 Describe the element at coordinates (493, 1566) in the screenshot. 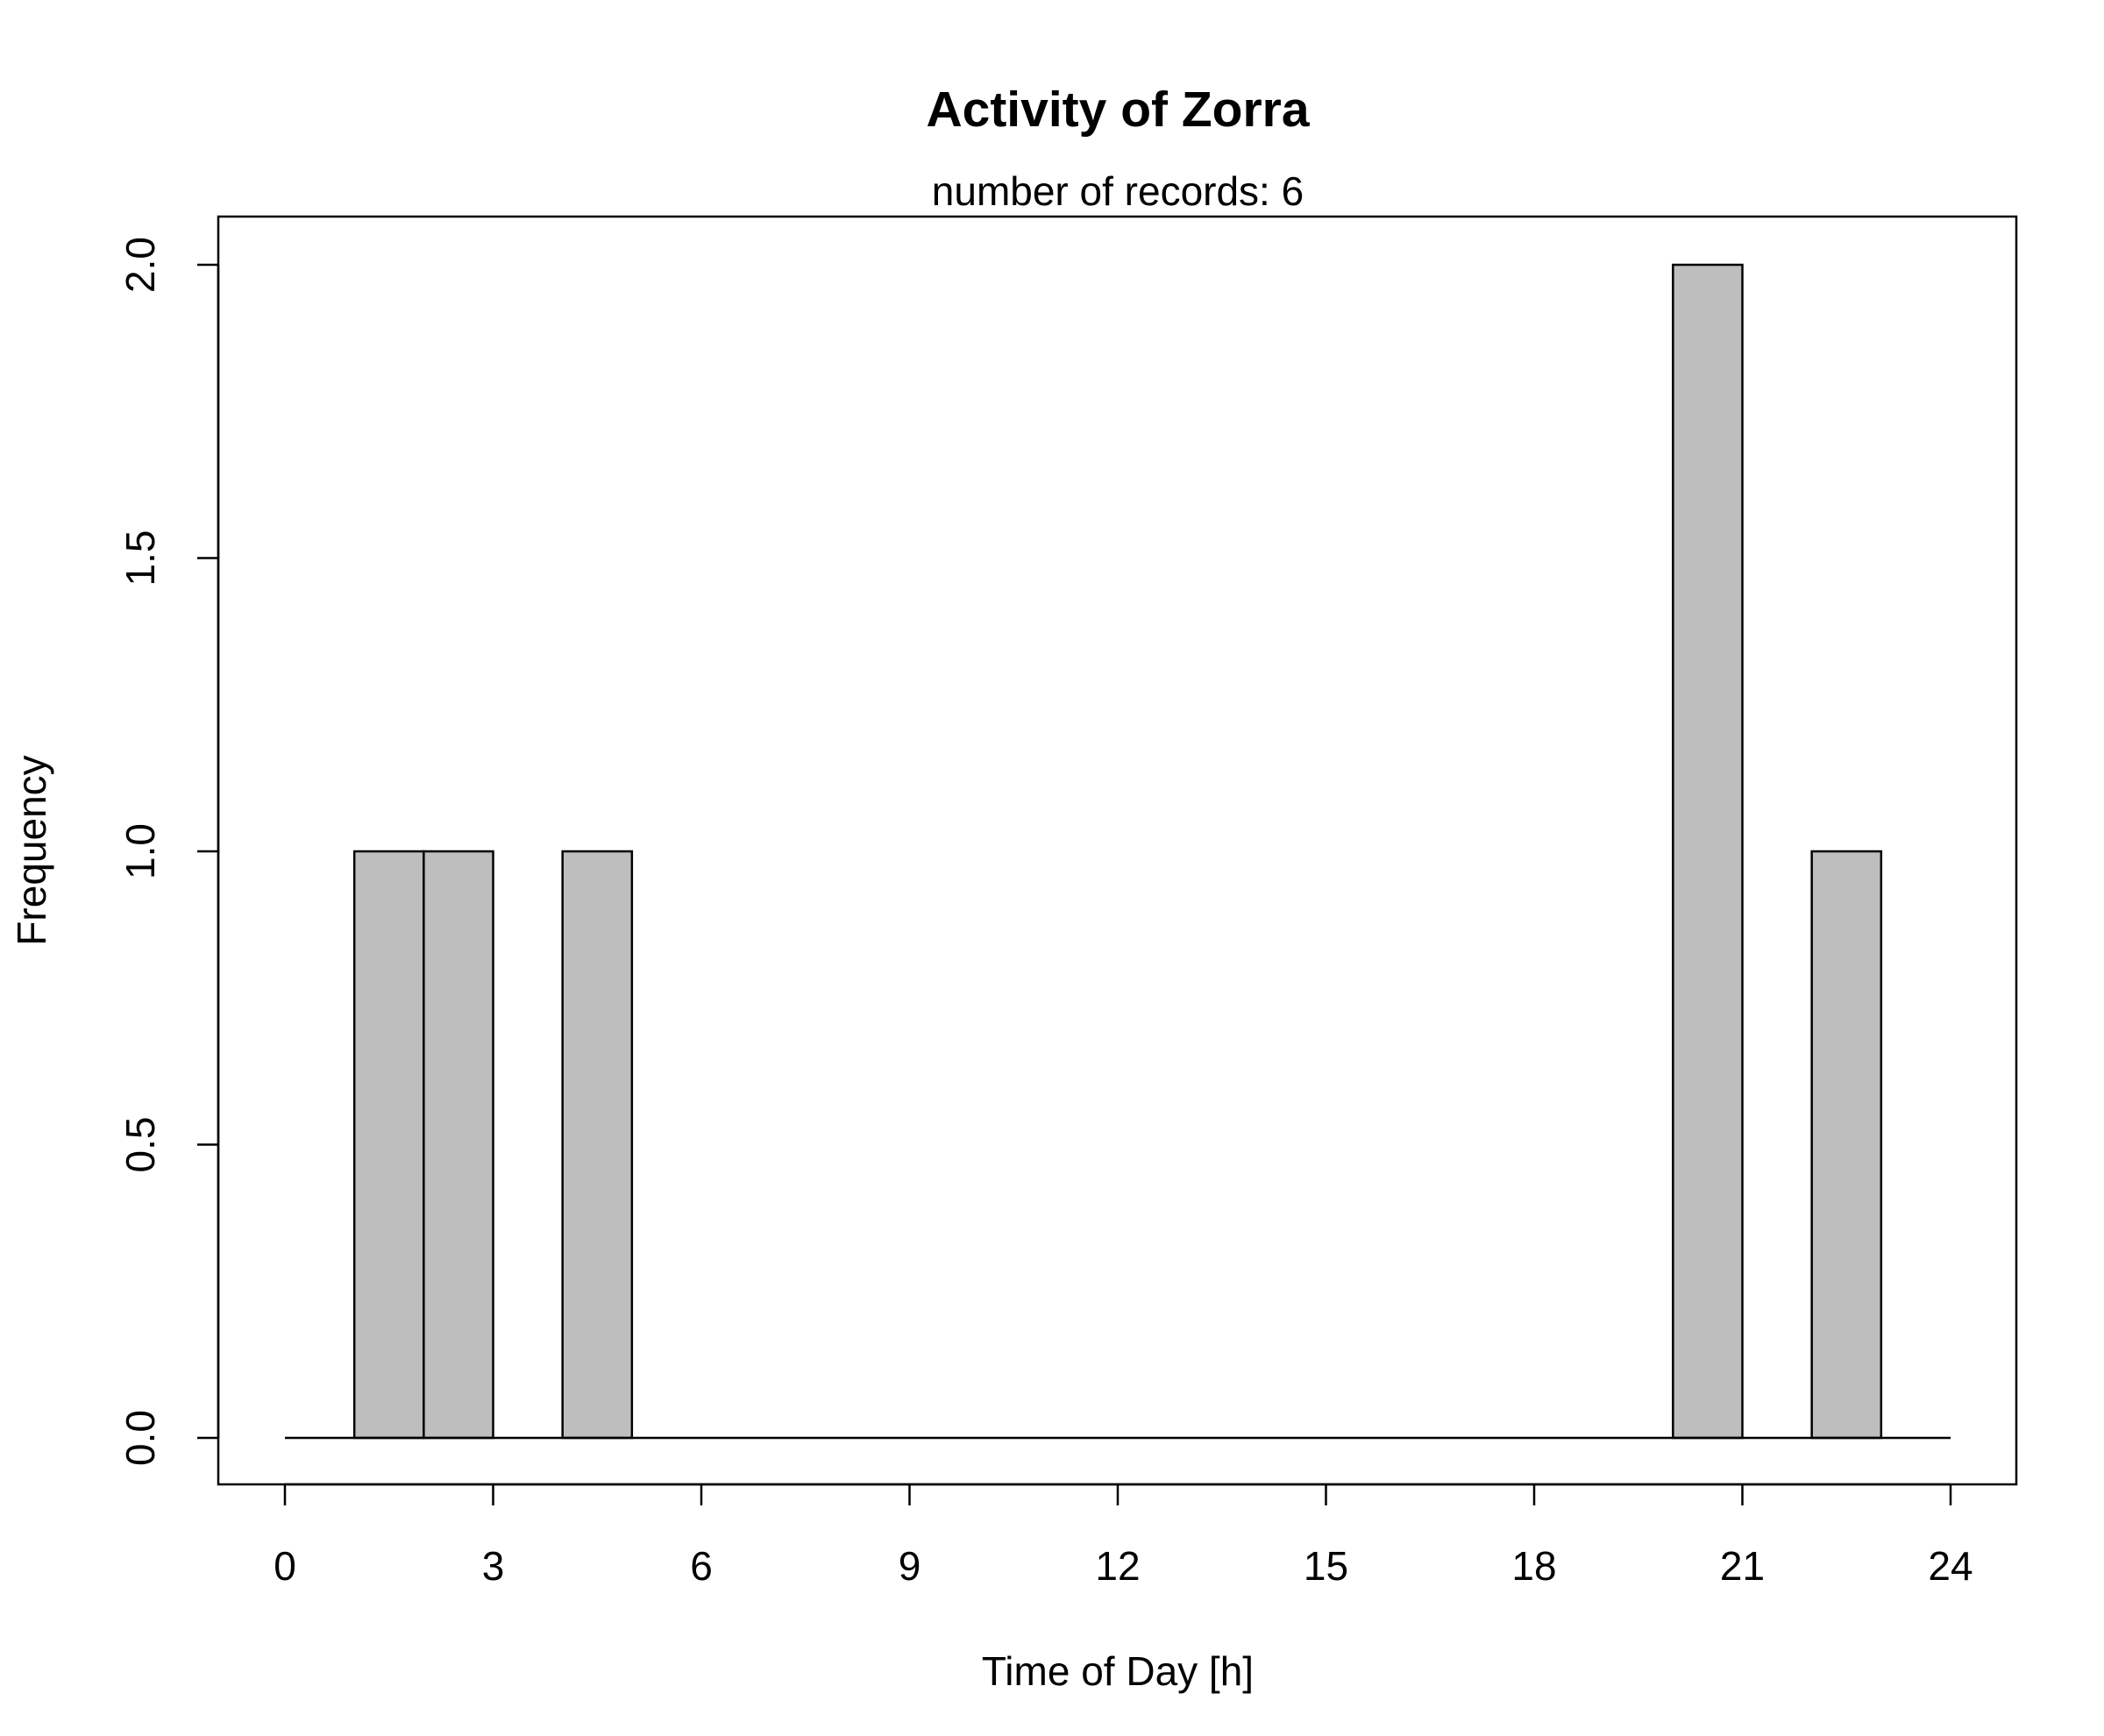

I see `x-tick-label-1: 3` at that location.